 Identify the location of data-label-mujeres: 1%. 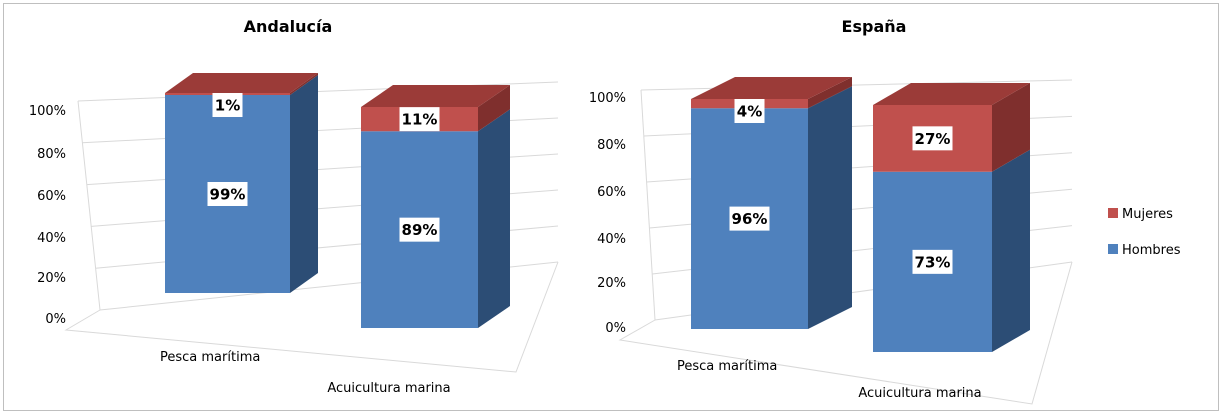
(227, 106).